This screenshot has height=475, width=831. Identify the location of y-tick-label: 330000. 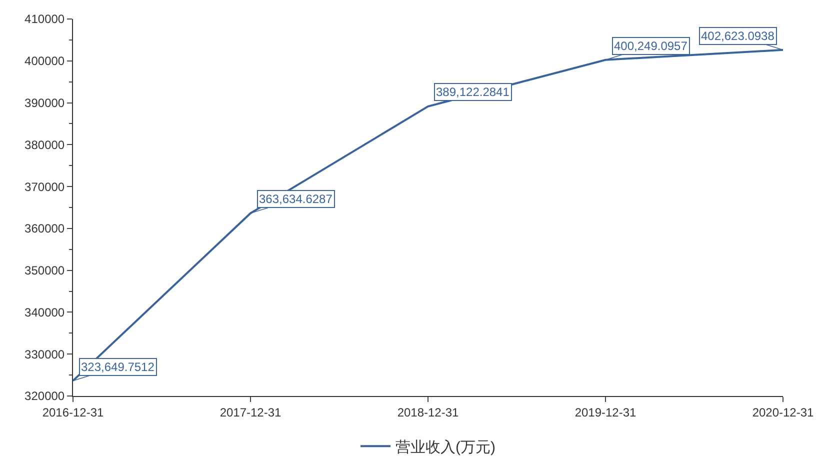
(44, 354).